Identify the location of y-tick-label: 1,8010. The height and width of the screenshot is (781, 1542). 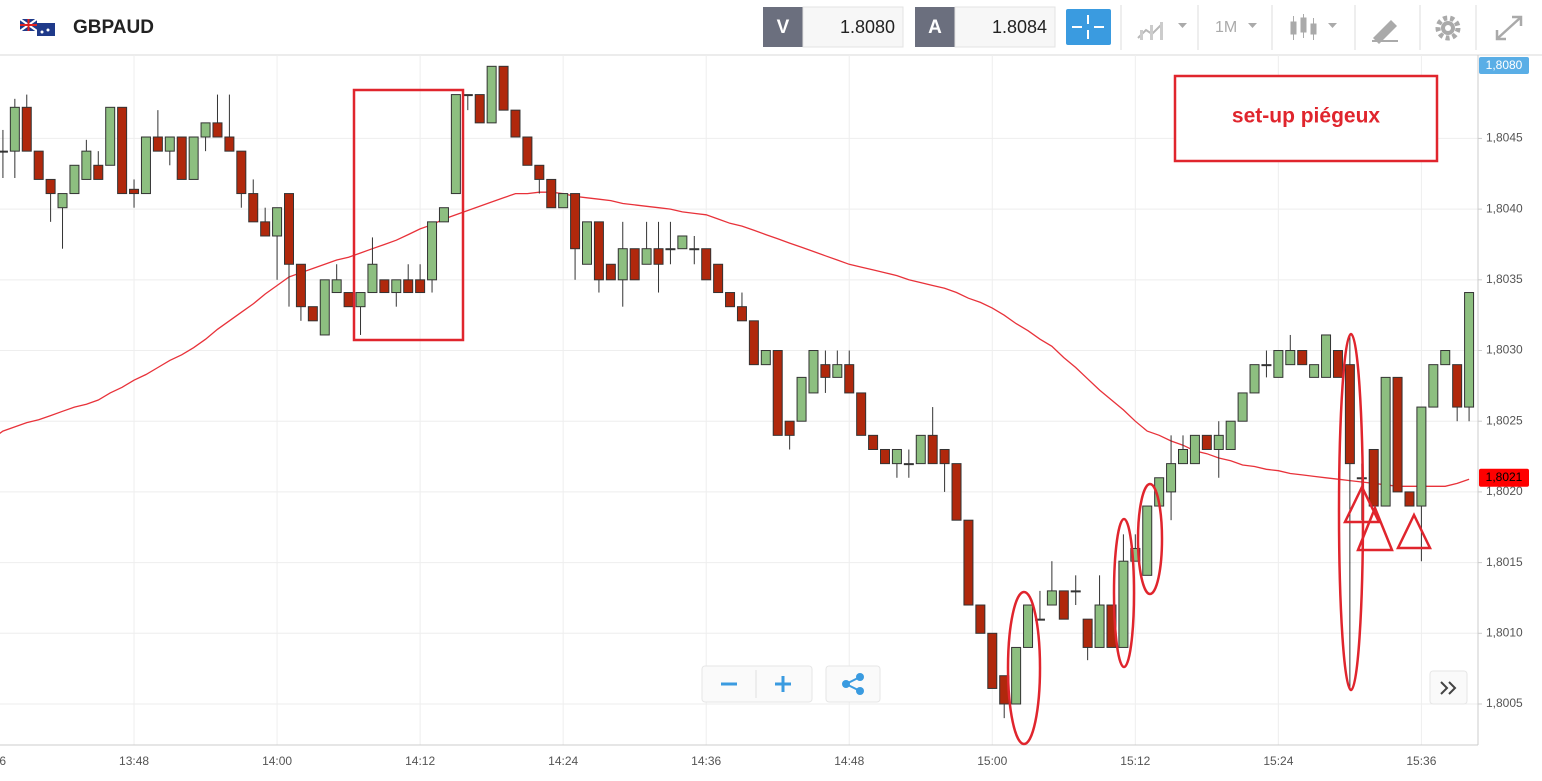
(1504, 632).